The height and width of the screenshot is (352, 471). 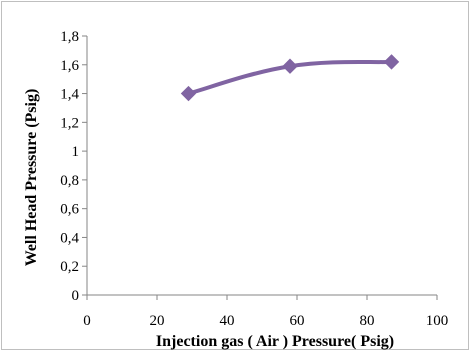 I want to click on x-tick-label: 20, so click(x=157, y=321).